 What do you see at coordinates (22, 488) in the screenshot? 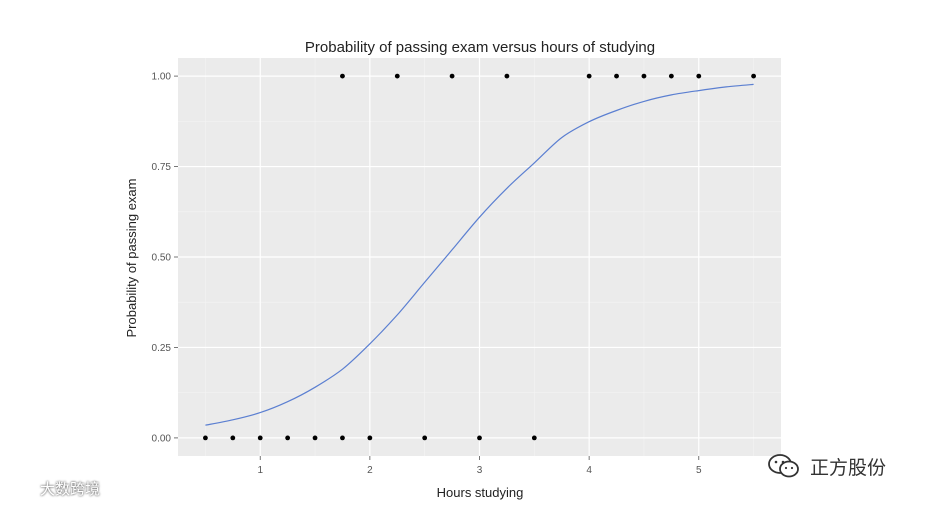
I see `circle-logo-icon` at bounding box center [22, 488].